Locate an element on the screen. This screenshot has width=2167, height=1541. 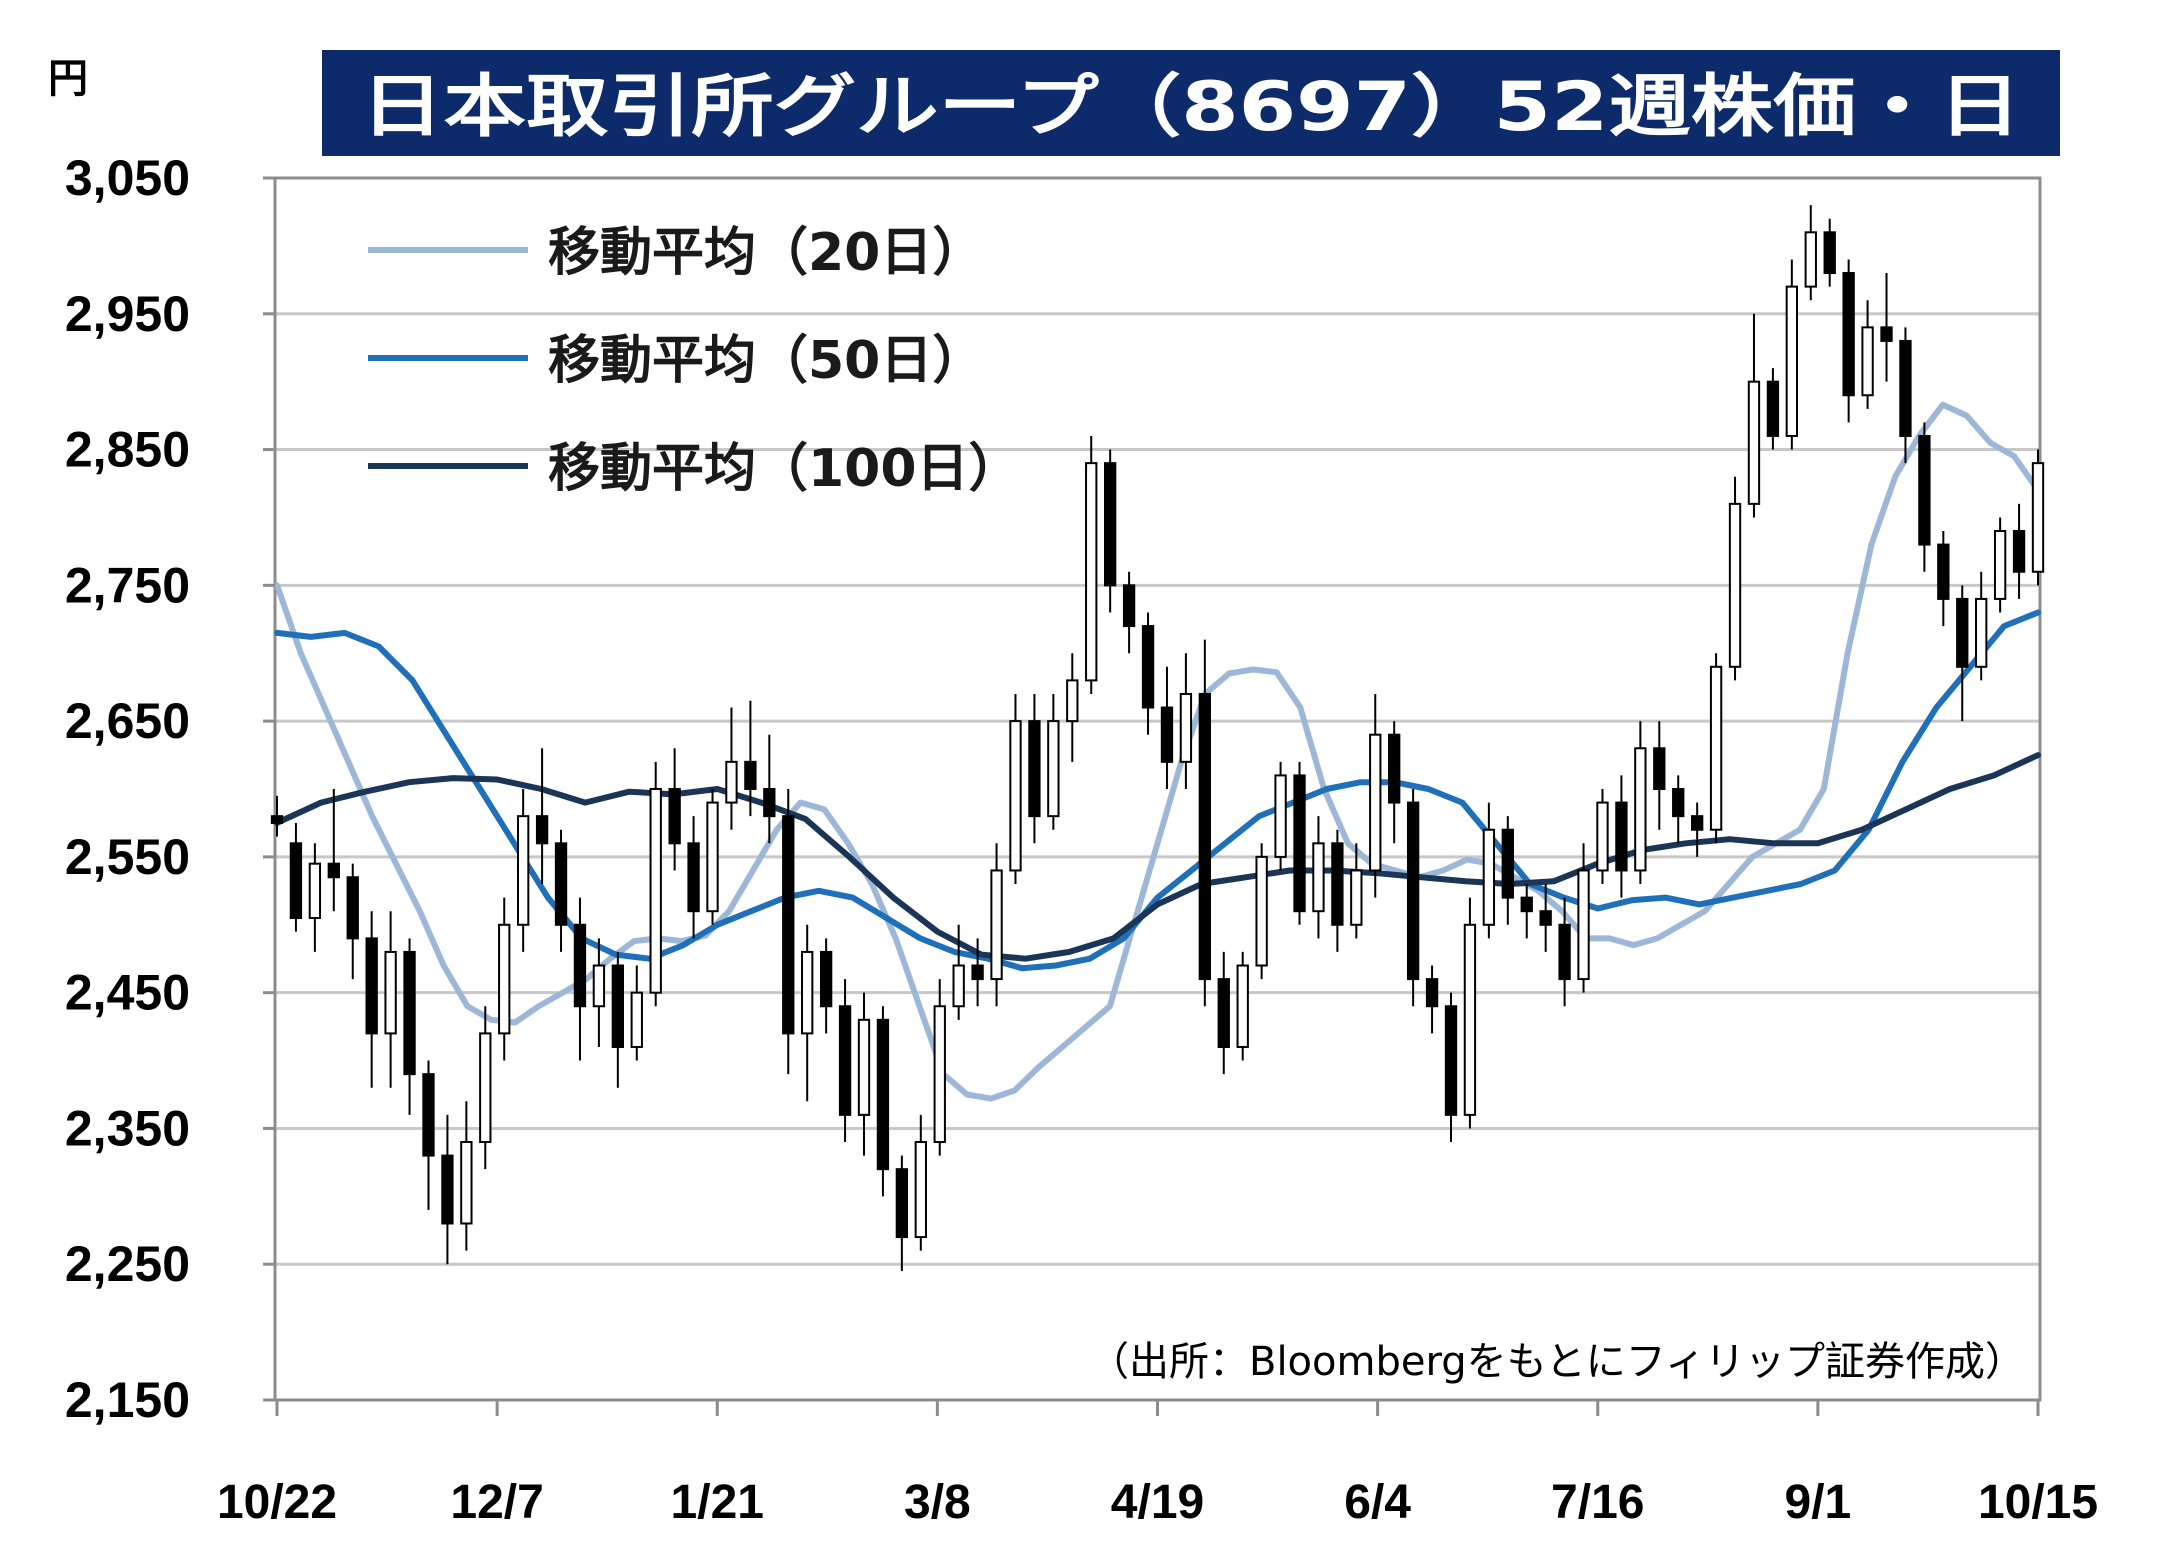
chart-title: 日本取引所グループ（8697）52週株価・日 is located at coordinates (1191, 107).